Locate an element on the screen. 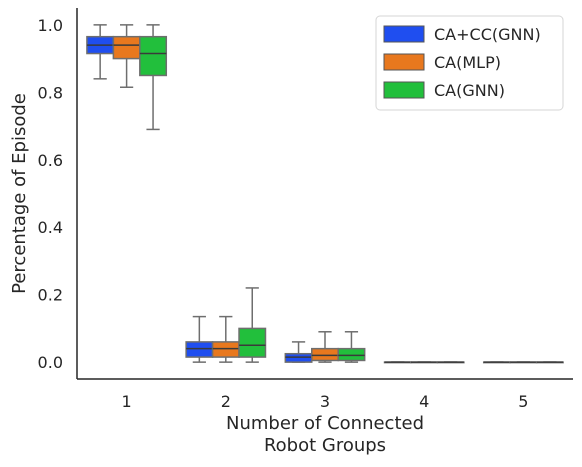  y-axis-ticks: 0.0 0.2 0.4 0.6 0.8 1.0 is located at coordinates (50, 194).